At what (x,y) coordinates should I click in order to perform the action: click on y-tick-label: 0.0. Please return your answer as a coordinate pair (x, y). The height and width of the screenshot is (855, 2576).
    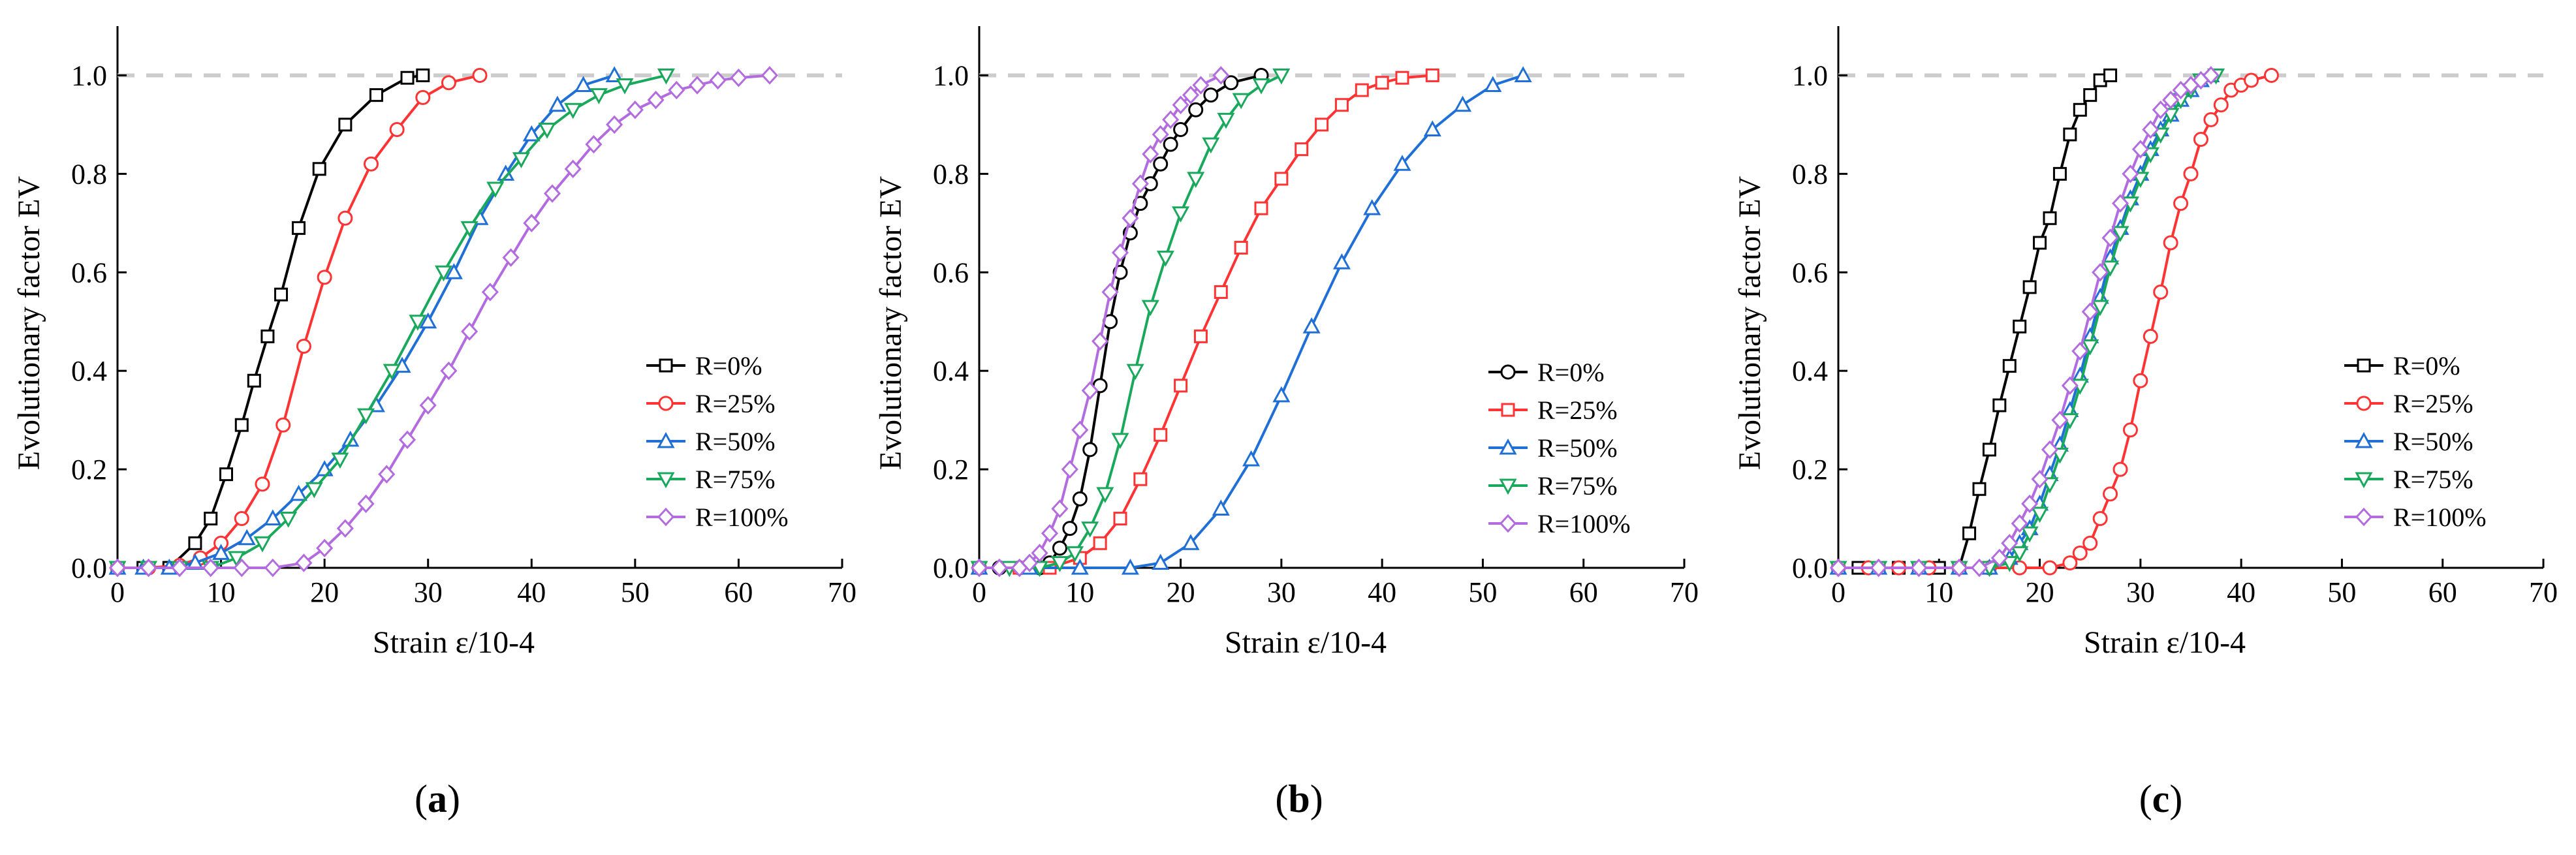
    Looking at the image, I should click on (89, 568).